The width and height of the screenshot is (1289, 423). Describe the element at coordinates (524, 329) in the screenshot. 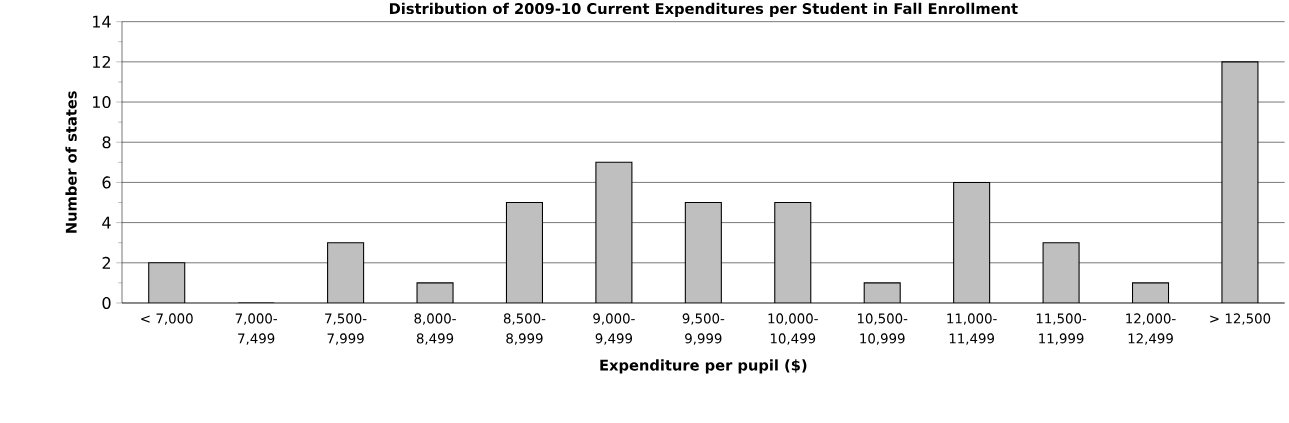

I see `x-tick-label: 8,500-8,999` at that location.